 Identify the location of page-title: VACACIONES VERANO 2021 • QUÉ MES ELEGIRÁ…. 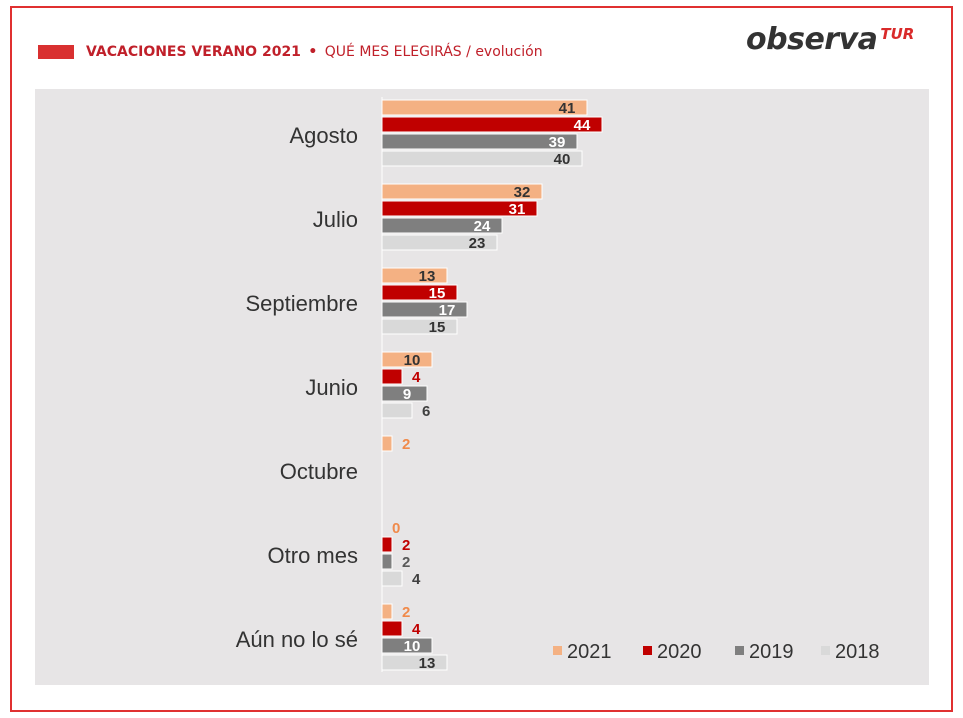
(314, 52).